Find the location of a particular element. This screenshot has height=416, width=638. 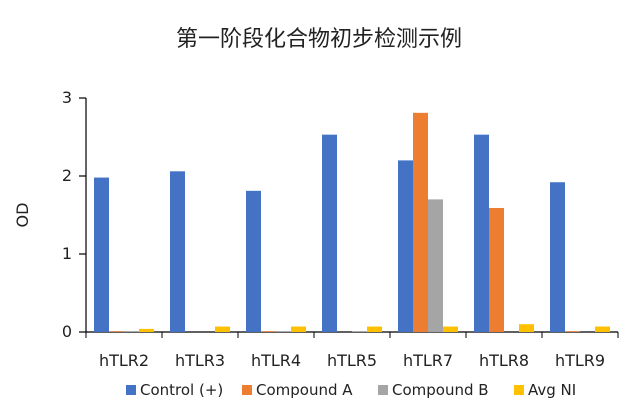

y-tick-label: 0 is located at coordinates (67, 331).